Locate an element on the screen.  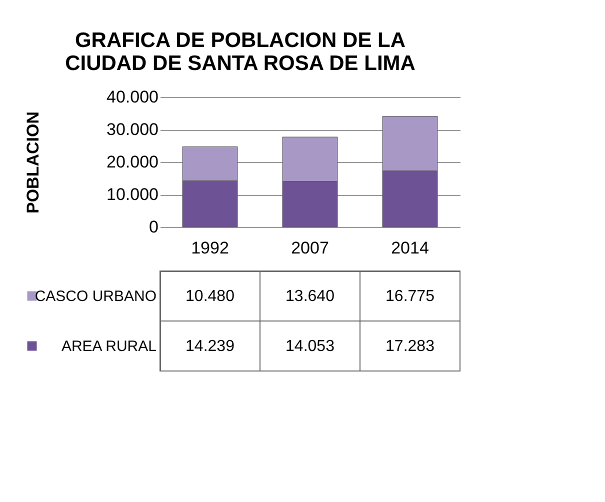
y-tick-label: 20.000 is located at coordinates (132, 162).